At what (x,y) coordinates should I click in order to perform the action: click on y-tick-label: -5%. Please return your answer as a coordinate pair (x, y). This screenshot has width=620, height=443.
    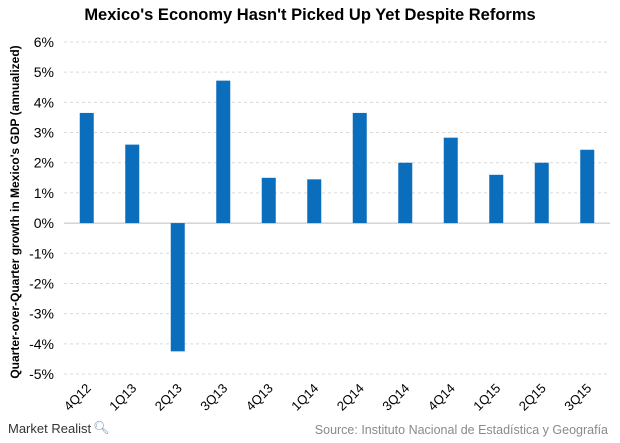
    Looking at the image, I should click on (41, 374).